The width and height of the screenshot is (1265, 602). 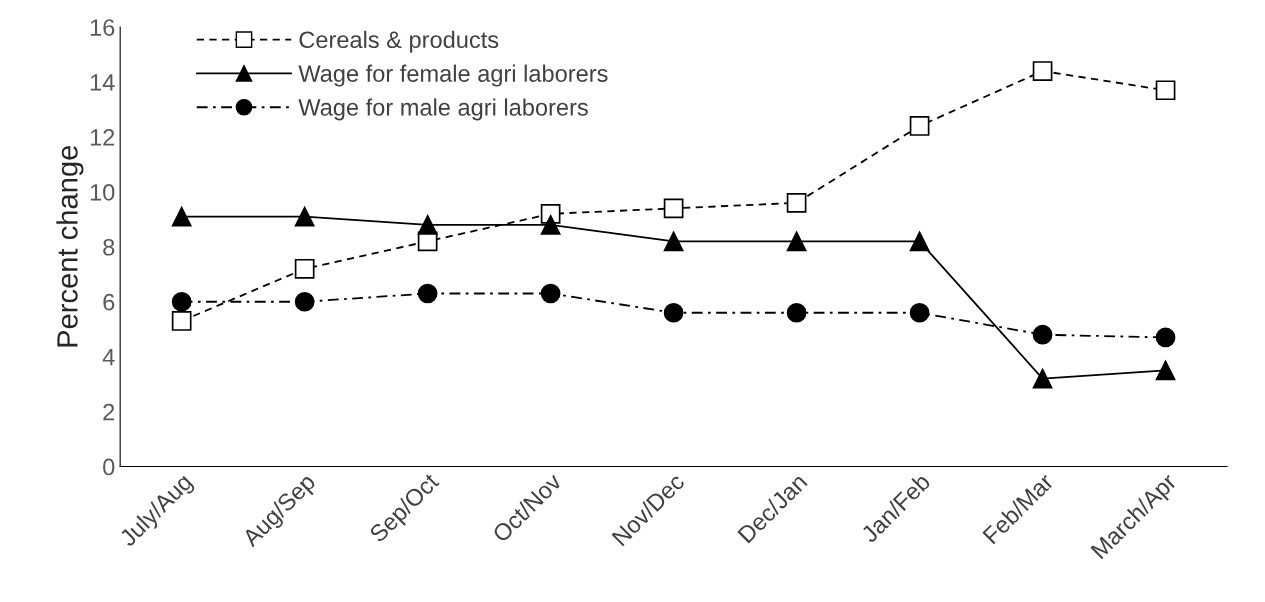 I want to click on y-tick-label: 8, so click(x=109, y=247).